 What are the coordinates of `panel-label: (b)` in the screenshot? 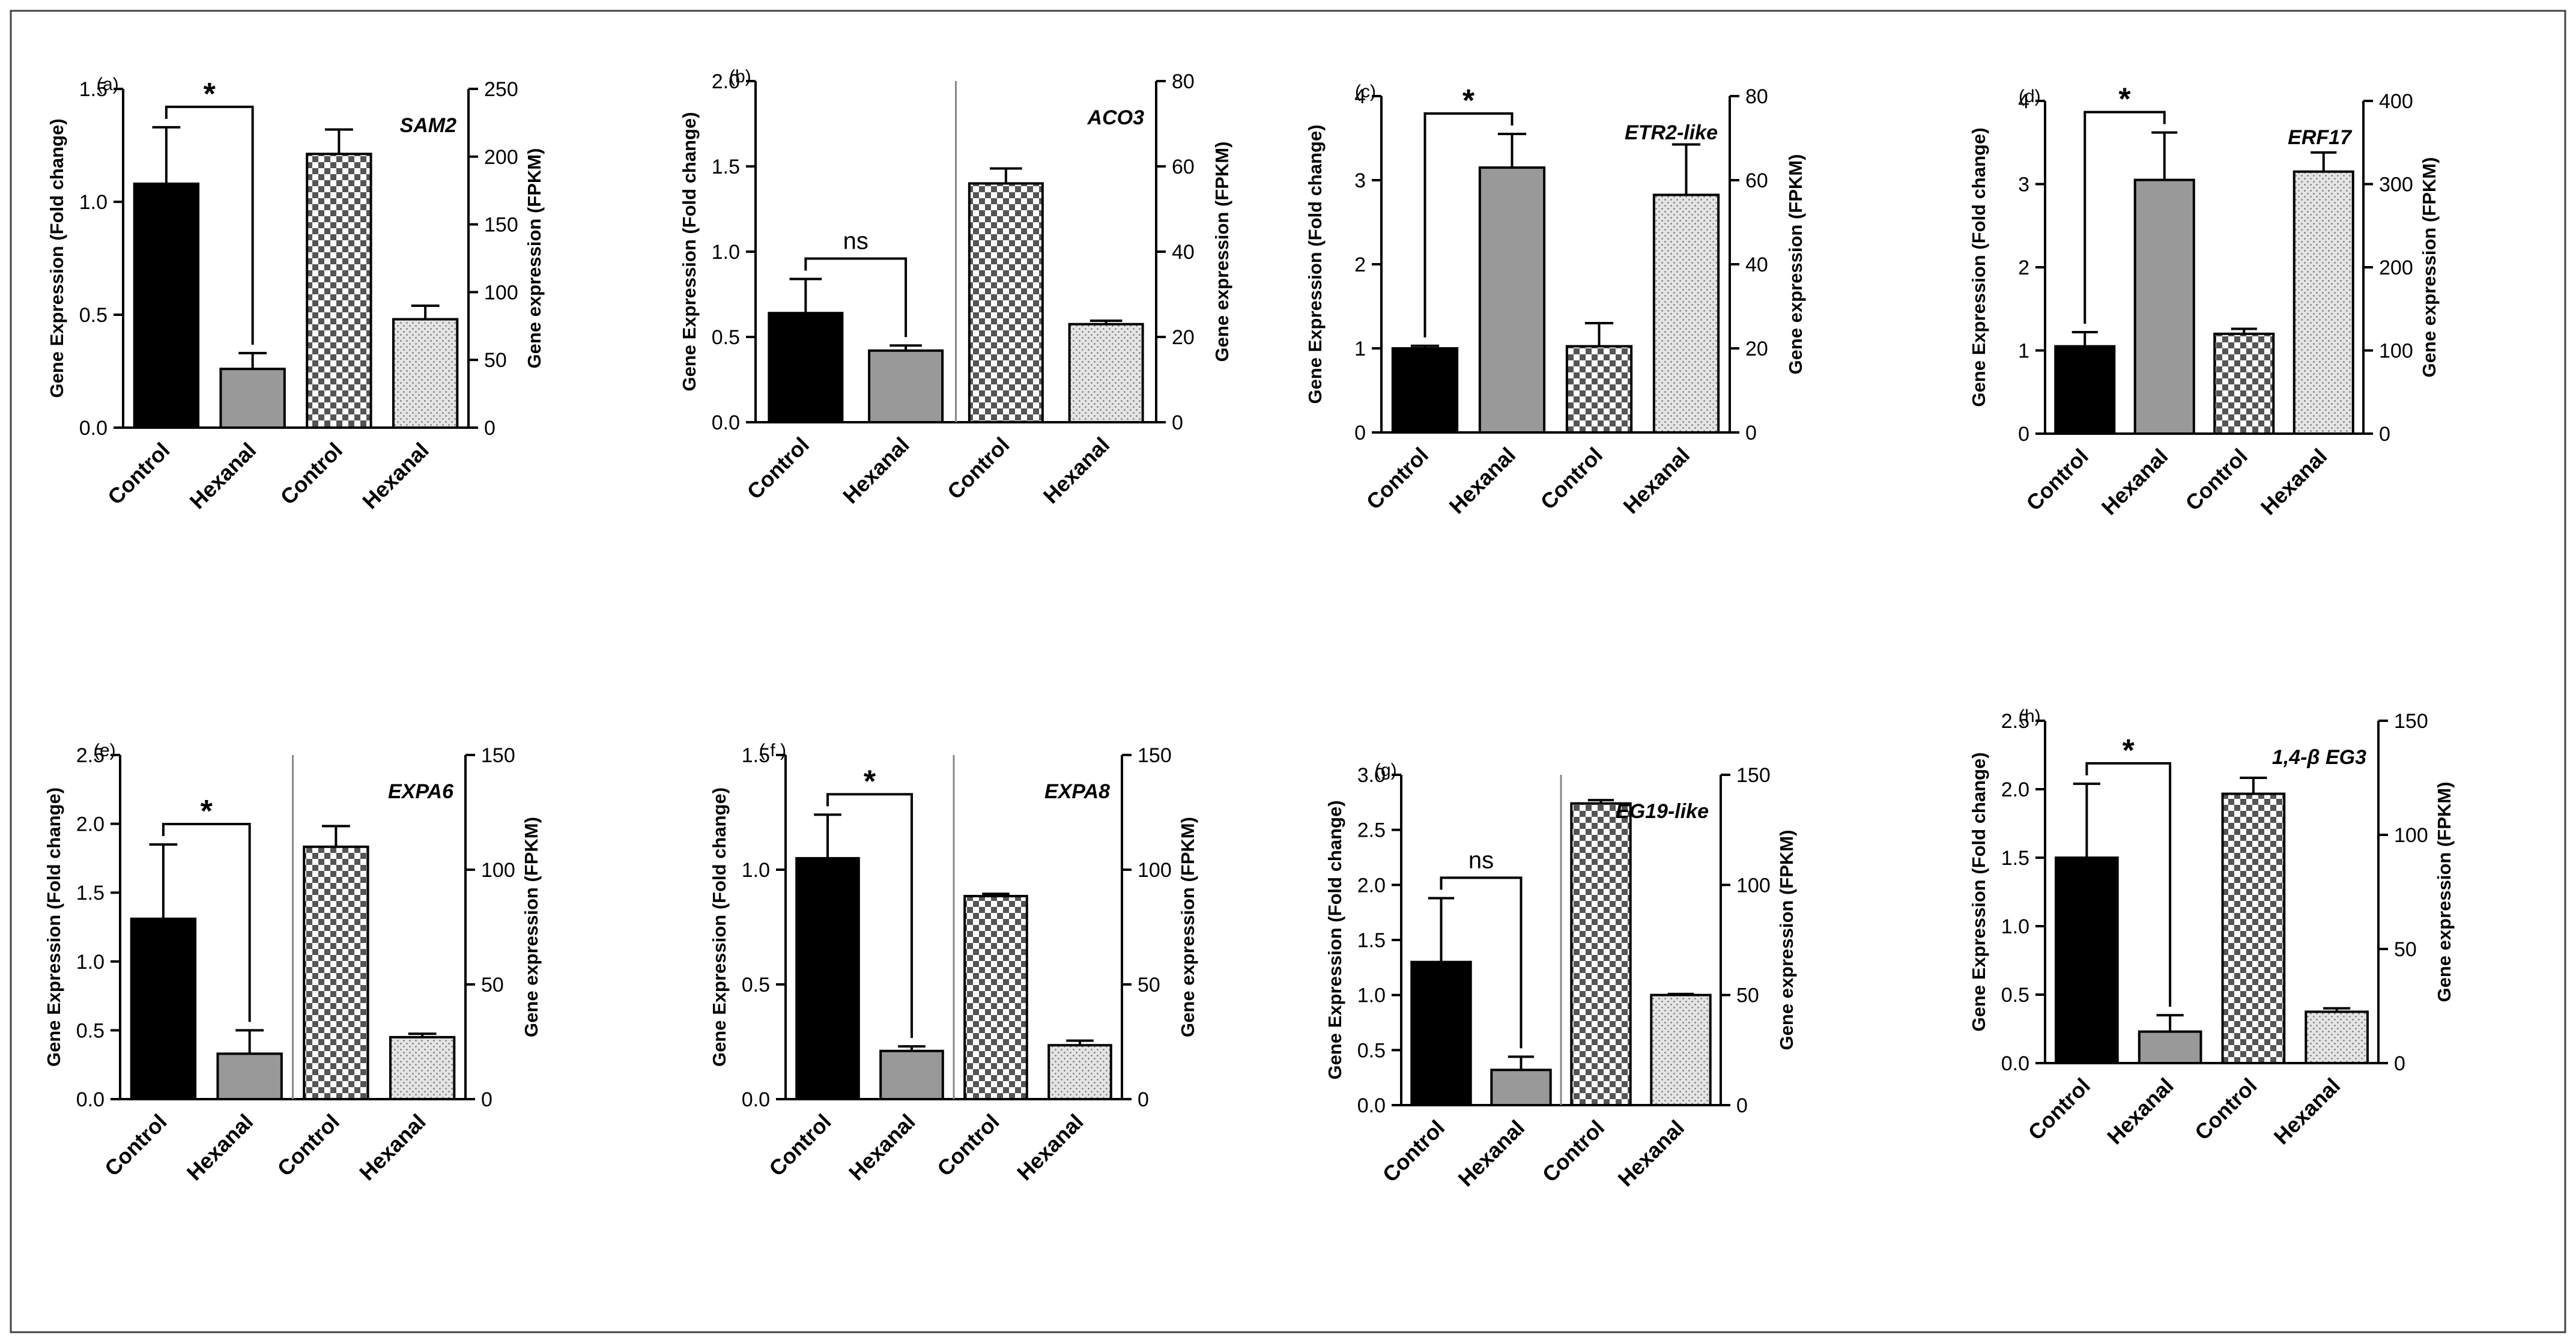 It's located at (740, 76).